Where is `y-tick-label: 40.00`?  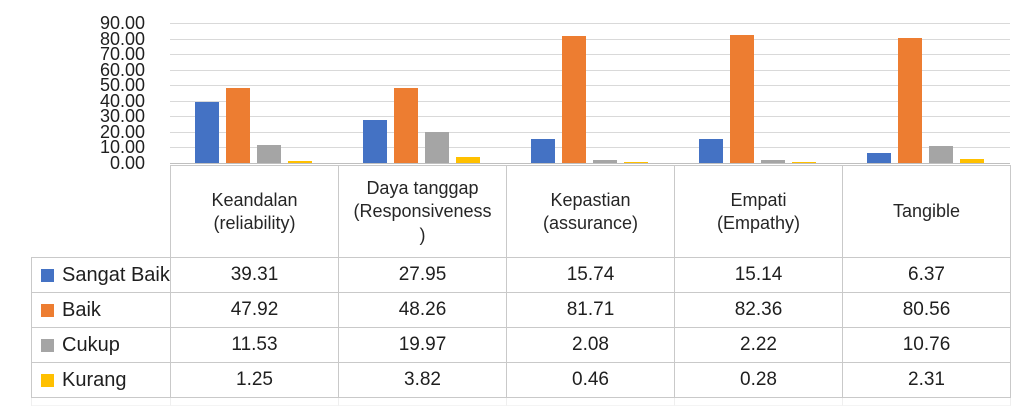
y-tick-label: 40.00 is located at coordinates (122, 100).